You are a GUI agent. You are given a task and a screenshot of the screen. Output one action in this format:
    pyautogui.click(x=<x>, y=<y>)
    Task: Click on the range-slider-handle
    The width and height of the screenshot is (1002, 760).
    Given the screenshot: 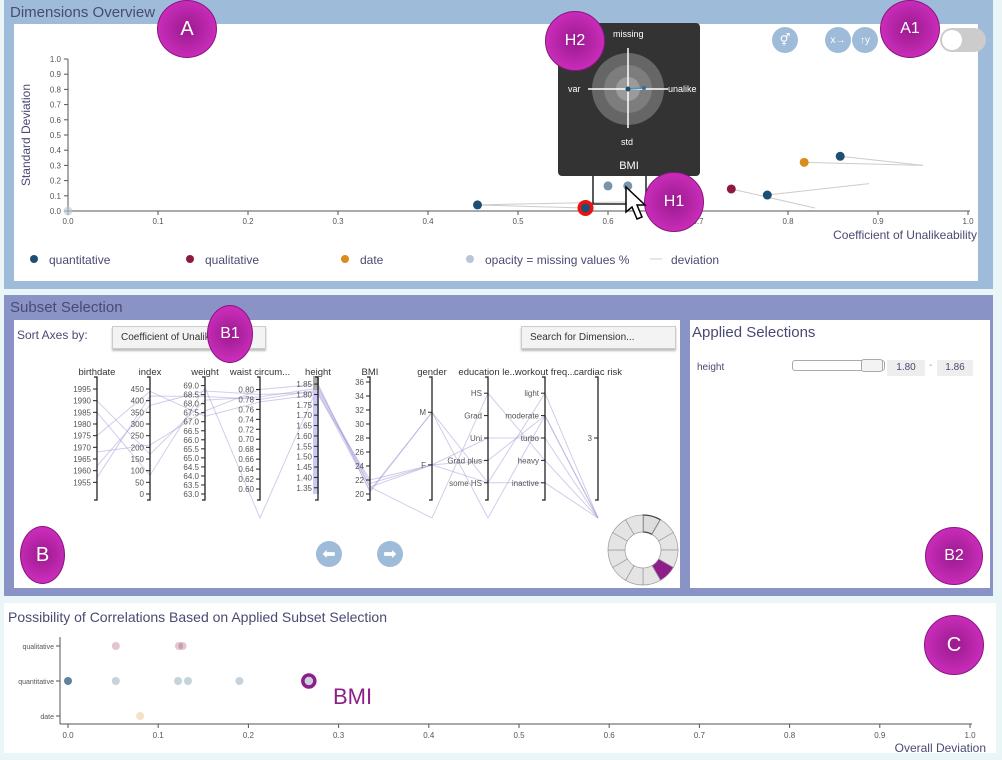 What is the action you would take?
    pyautogui.click(x=872, y=365)
    